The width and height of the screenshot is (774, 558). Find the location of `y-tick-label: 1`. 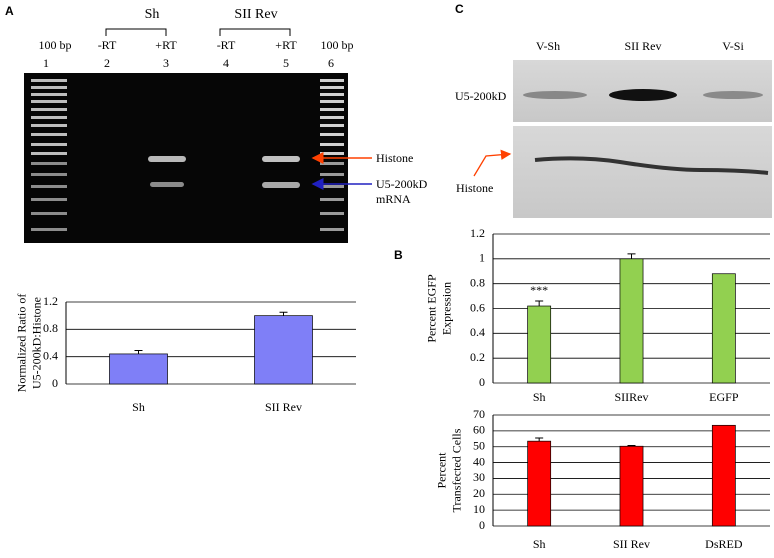

y-tick-label: 1 is located at coordinates (482, 258).